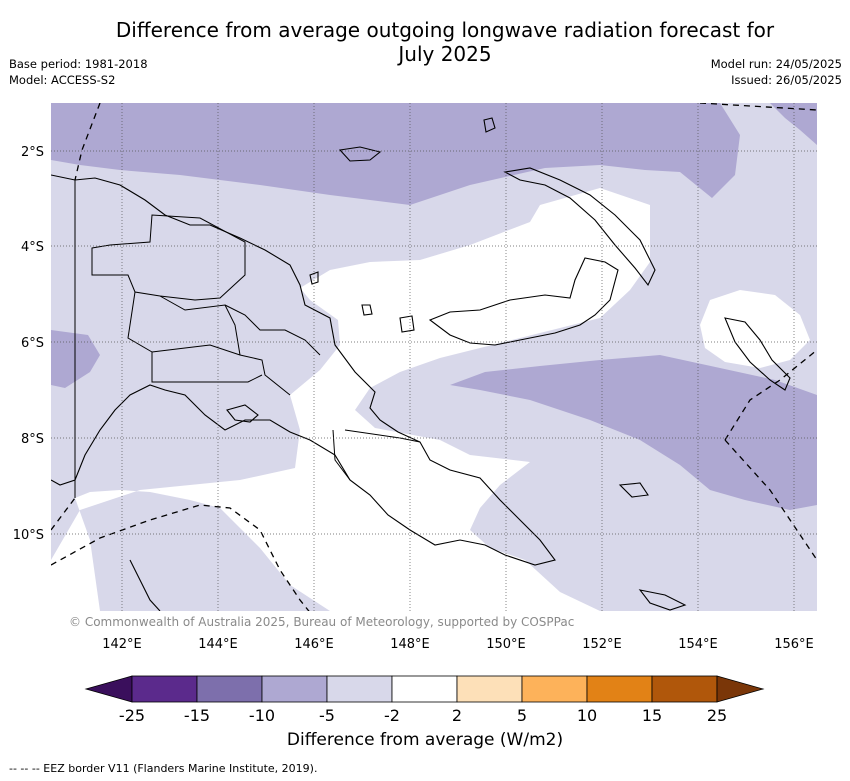 This screenshot has height=781, width=850. I want to click on lon-label: 144°E, so click(218, 644).